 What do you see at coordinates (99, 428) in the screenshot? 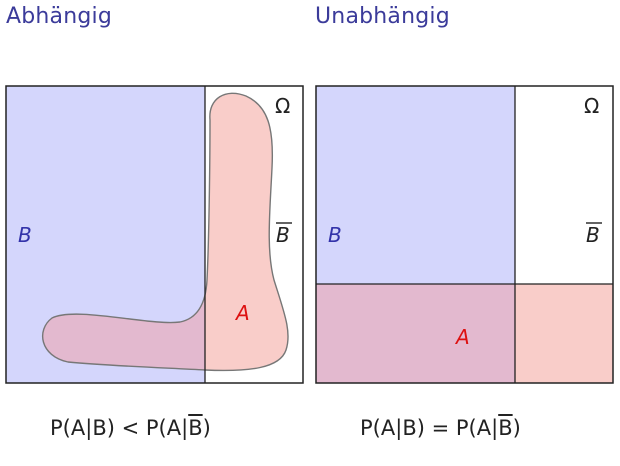
I see `formula-left-lhs-set: B` at bounding box center [99, 428].